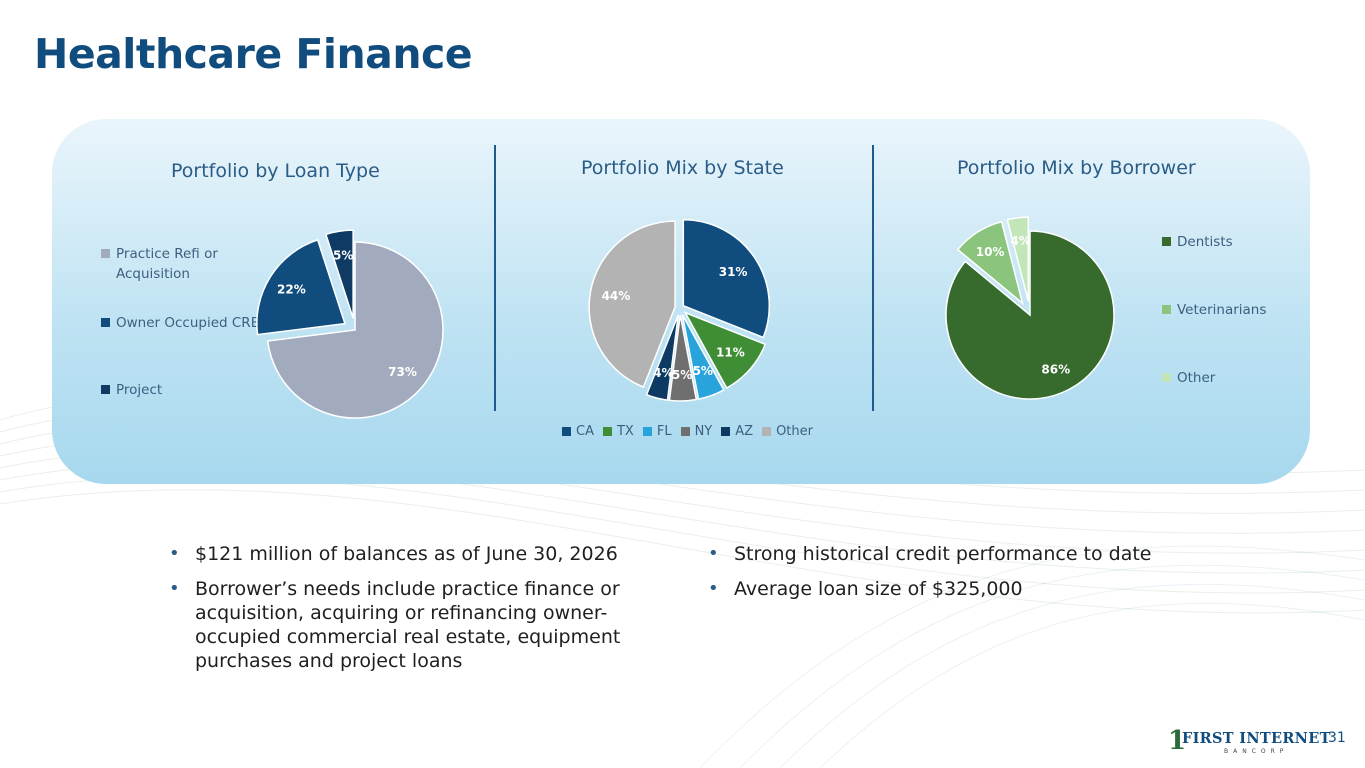  I want to click on pie-data-label: 31%, so click(733, 272).